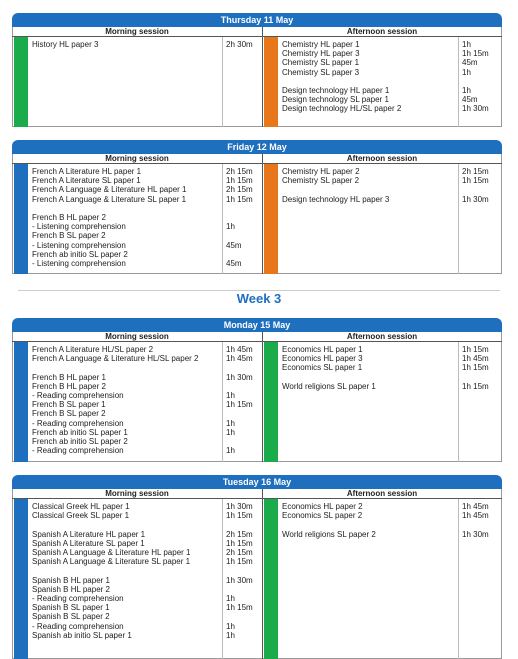 The width and height of the screenshot is (518, 659). Describe the element at coordinates (321, 54) in the screenshot. I see `paper-name: Chemistry HL paper 3` at that location.